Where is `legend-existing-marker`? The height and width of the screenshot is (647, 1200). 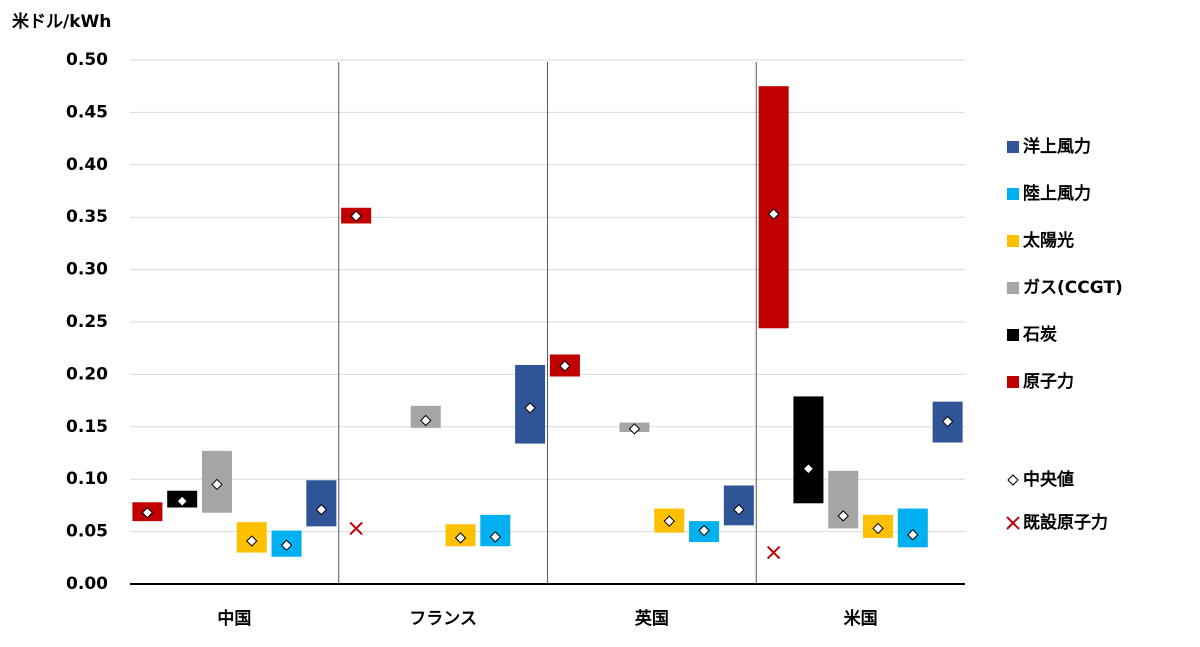 legend-existing-marker is located at coordinates (1013, 523).